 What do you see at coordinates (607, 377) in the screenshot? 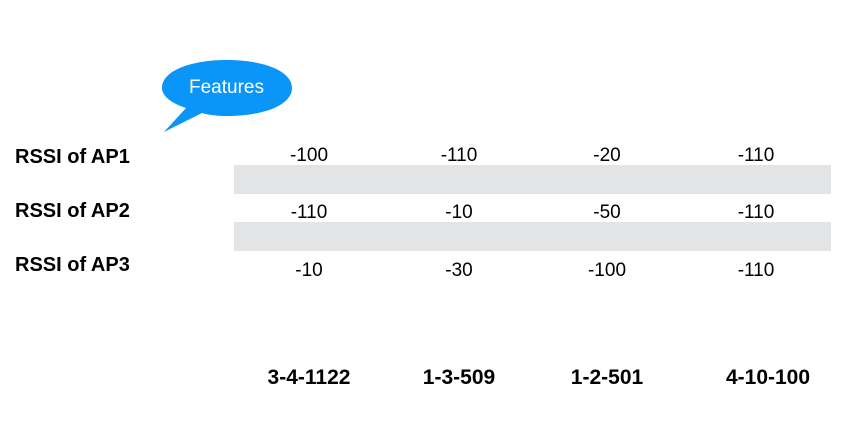
I see `column-label: 1-2-501` at bounding box center [607, 377].